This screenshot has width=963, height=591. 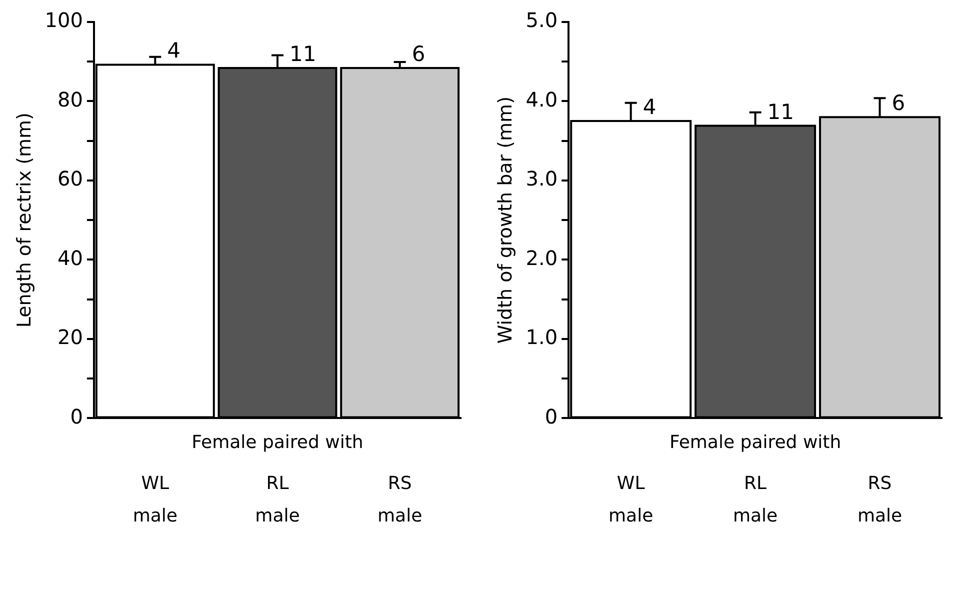 What do you see at coordinates (542, 178) in the screenshot?
I see `y-tick-label: 3.0` at bounding box center [542, 178].